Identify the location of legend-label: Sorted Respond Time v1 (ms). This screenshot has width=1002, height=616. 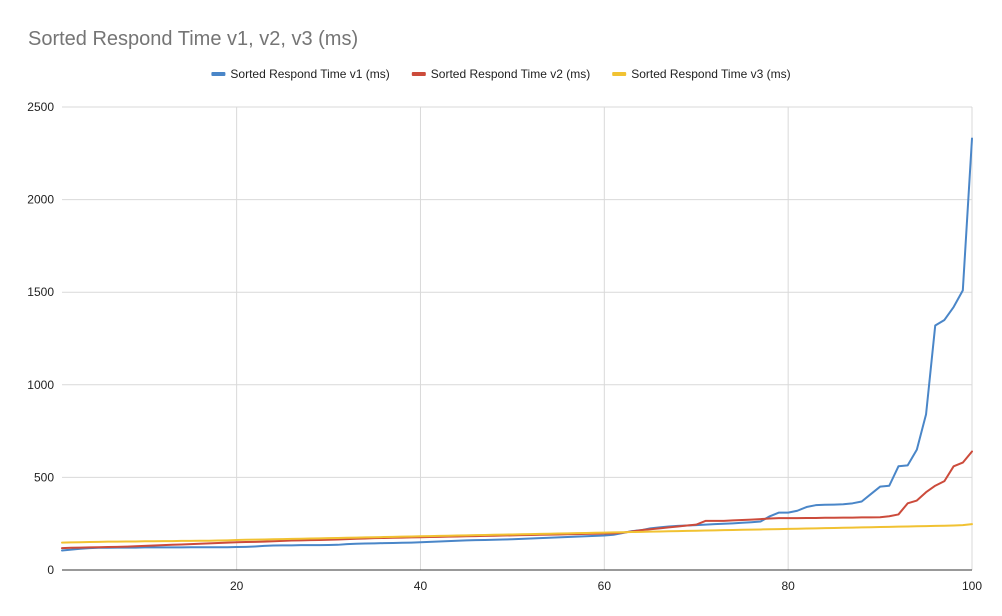
(309, 74).